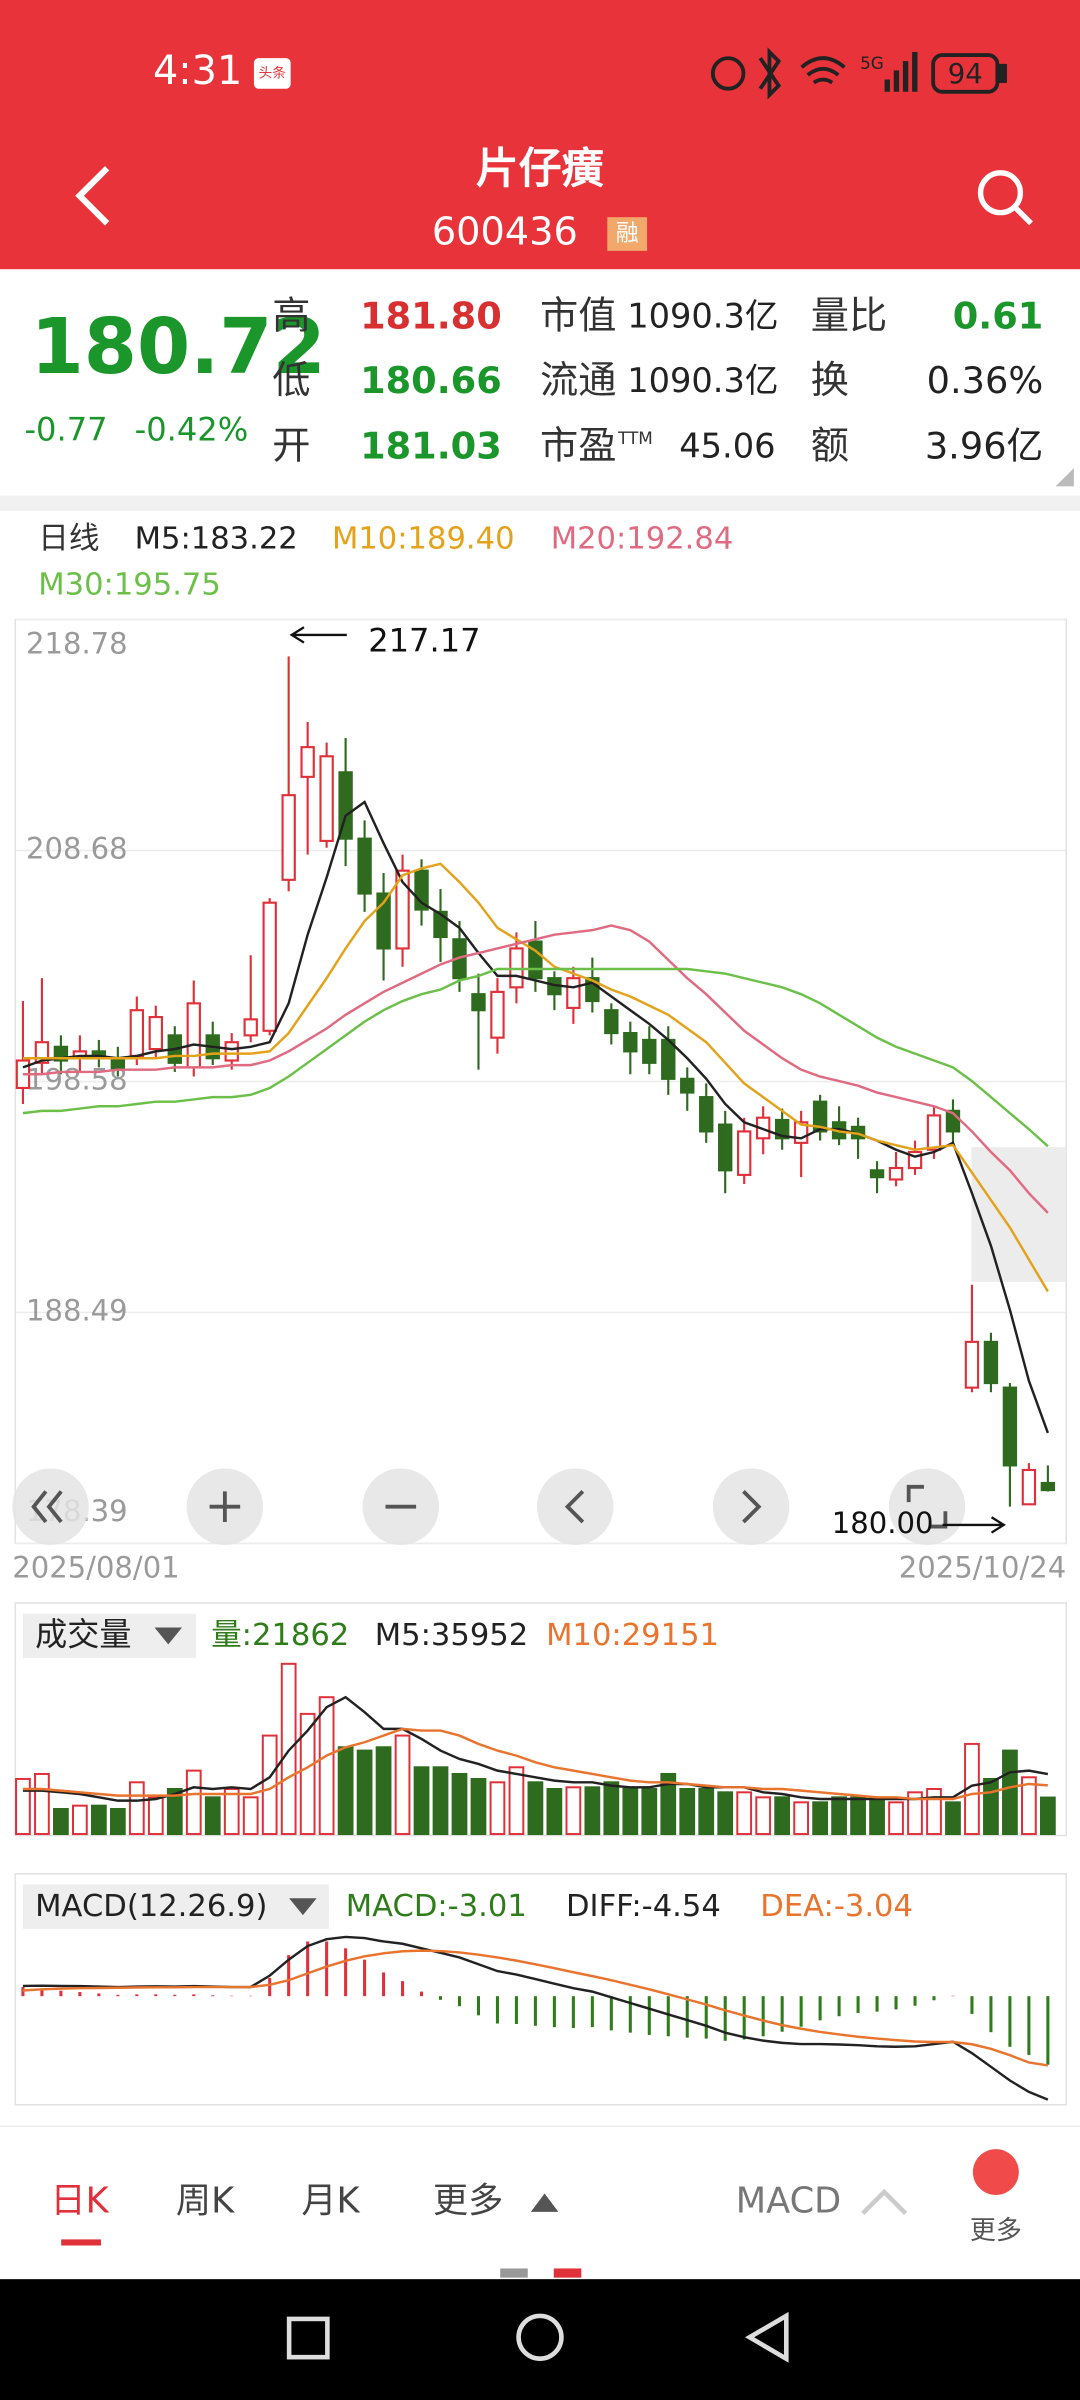  I want to click on dropdown-arrow, so click(303, 1907).